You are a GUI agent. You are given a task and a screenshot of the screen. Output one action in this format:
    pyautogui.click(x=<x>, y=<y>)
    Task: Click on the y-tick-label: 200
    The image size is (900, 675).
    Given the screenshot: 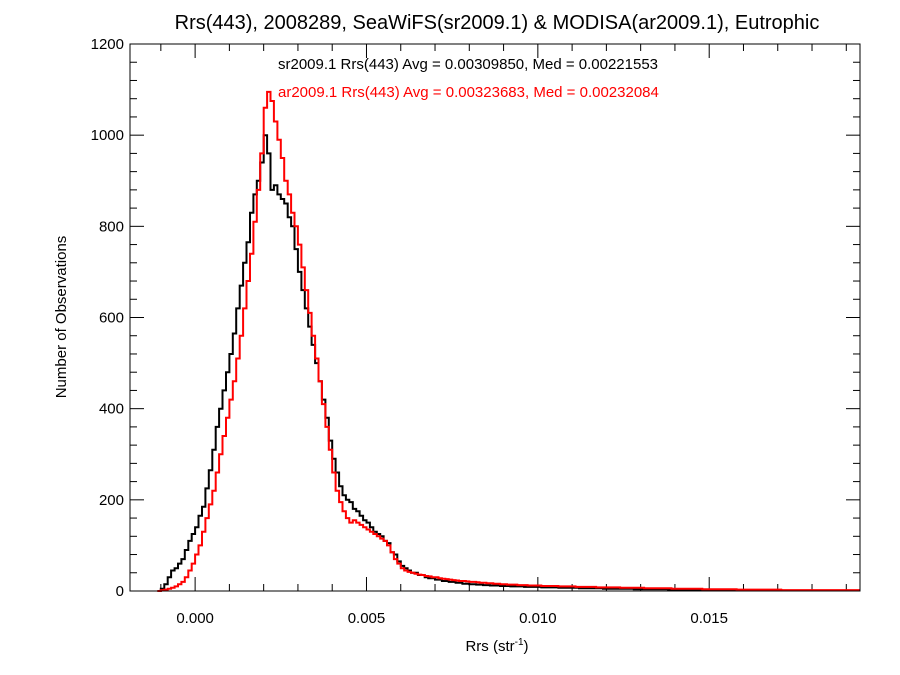 What is the action you would take?
    pyautogui.click(x=111, y=500)
    